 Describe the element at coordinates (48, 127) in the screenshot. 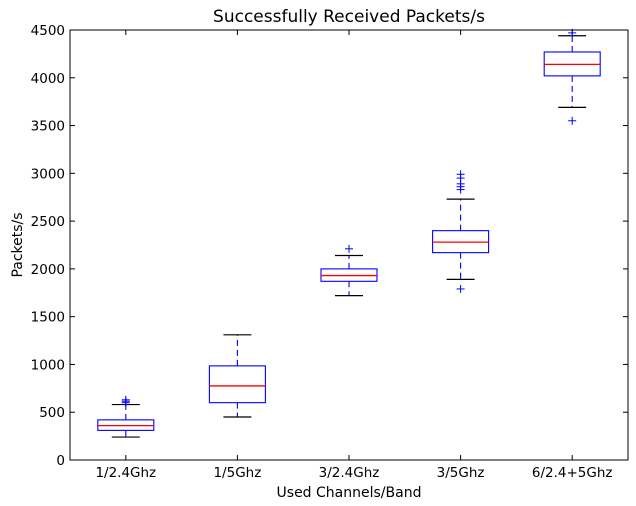

I see `y-tick-label: 3500` at that location.